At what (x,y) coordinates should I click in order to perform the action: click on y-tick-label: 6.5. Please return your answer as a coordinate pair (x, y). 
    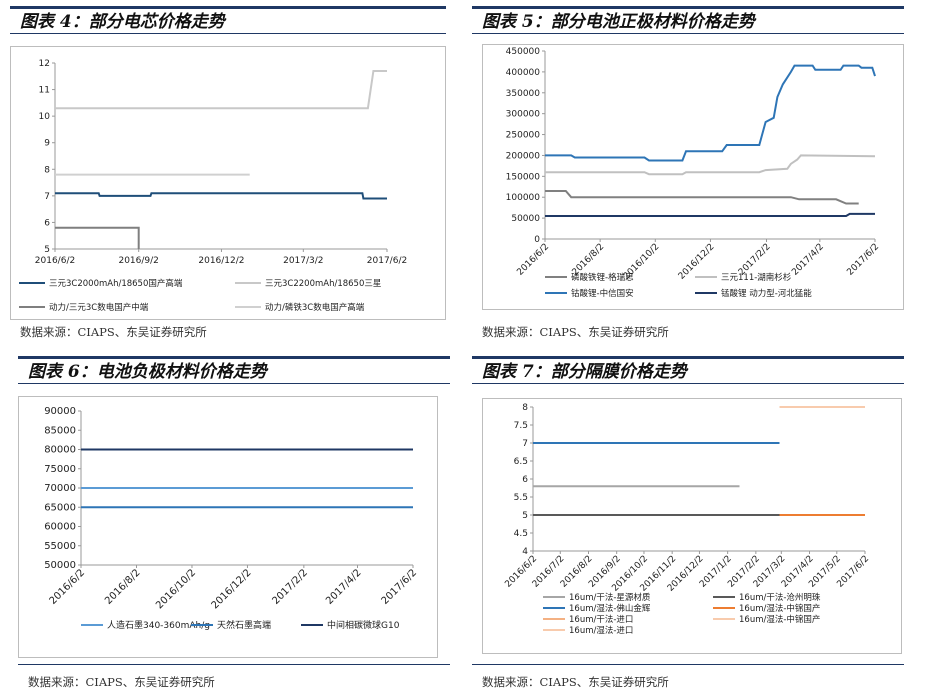
    Looking at the image, I should click on (521, 462).